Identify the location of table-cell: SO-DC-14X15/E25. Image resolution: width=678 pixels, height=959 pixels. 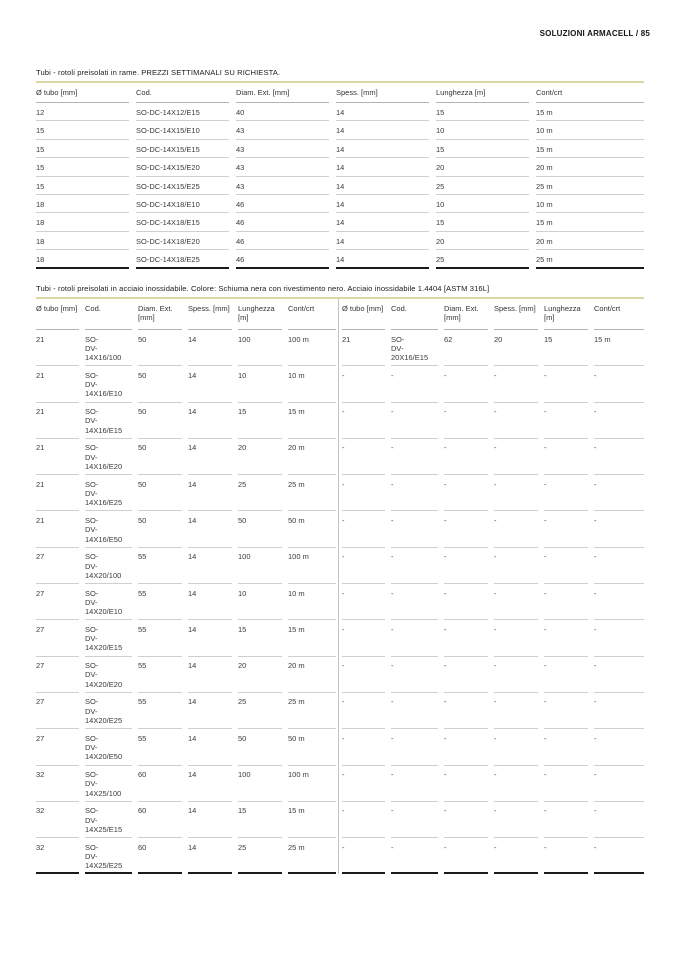
(182, 186).